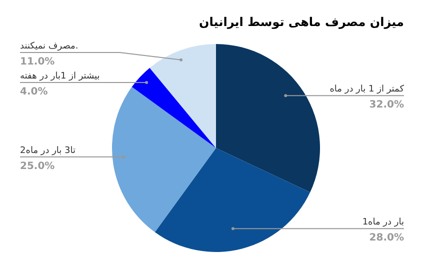 This screenshot has height=261, width=422. Describe the element at coordinates (386, 105) in the screenshot. I see `data-label: 32.0%` at that location.